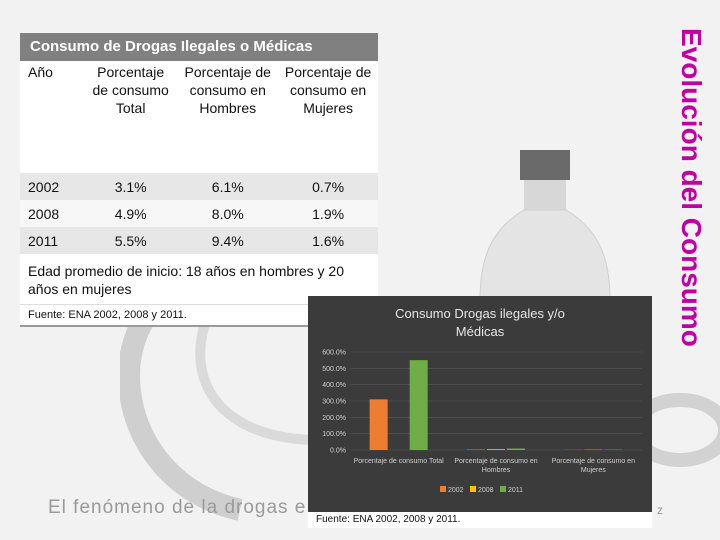 The image size is (720, 540). What do you see at coordinates (199, 213) in the screenshot?
I see `table-row: 2008 4.9% 8.0% 1.9%` at bounding box center [199, 213].